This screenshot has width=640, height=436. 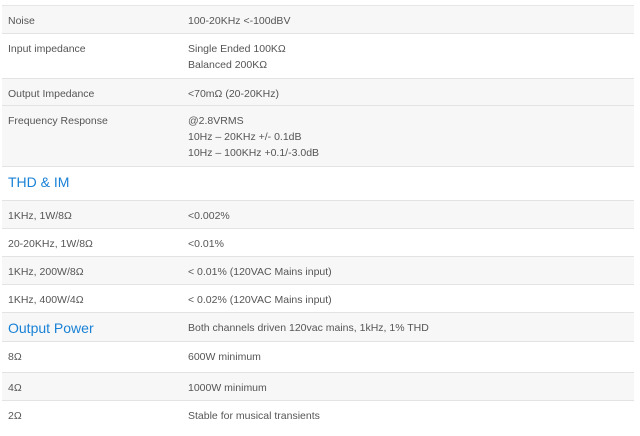 I want to click on spec-value: 1000W minimum, so click(x=408, y=386).